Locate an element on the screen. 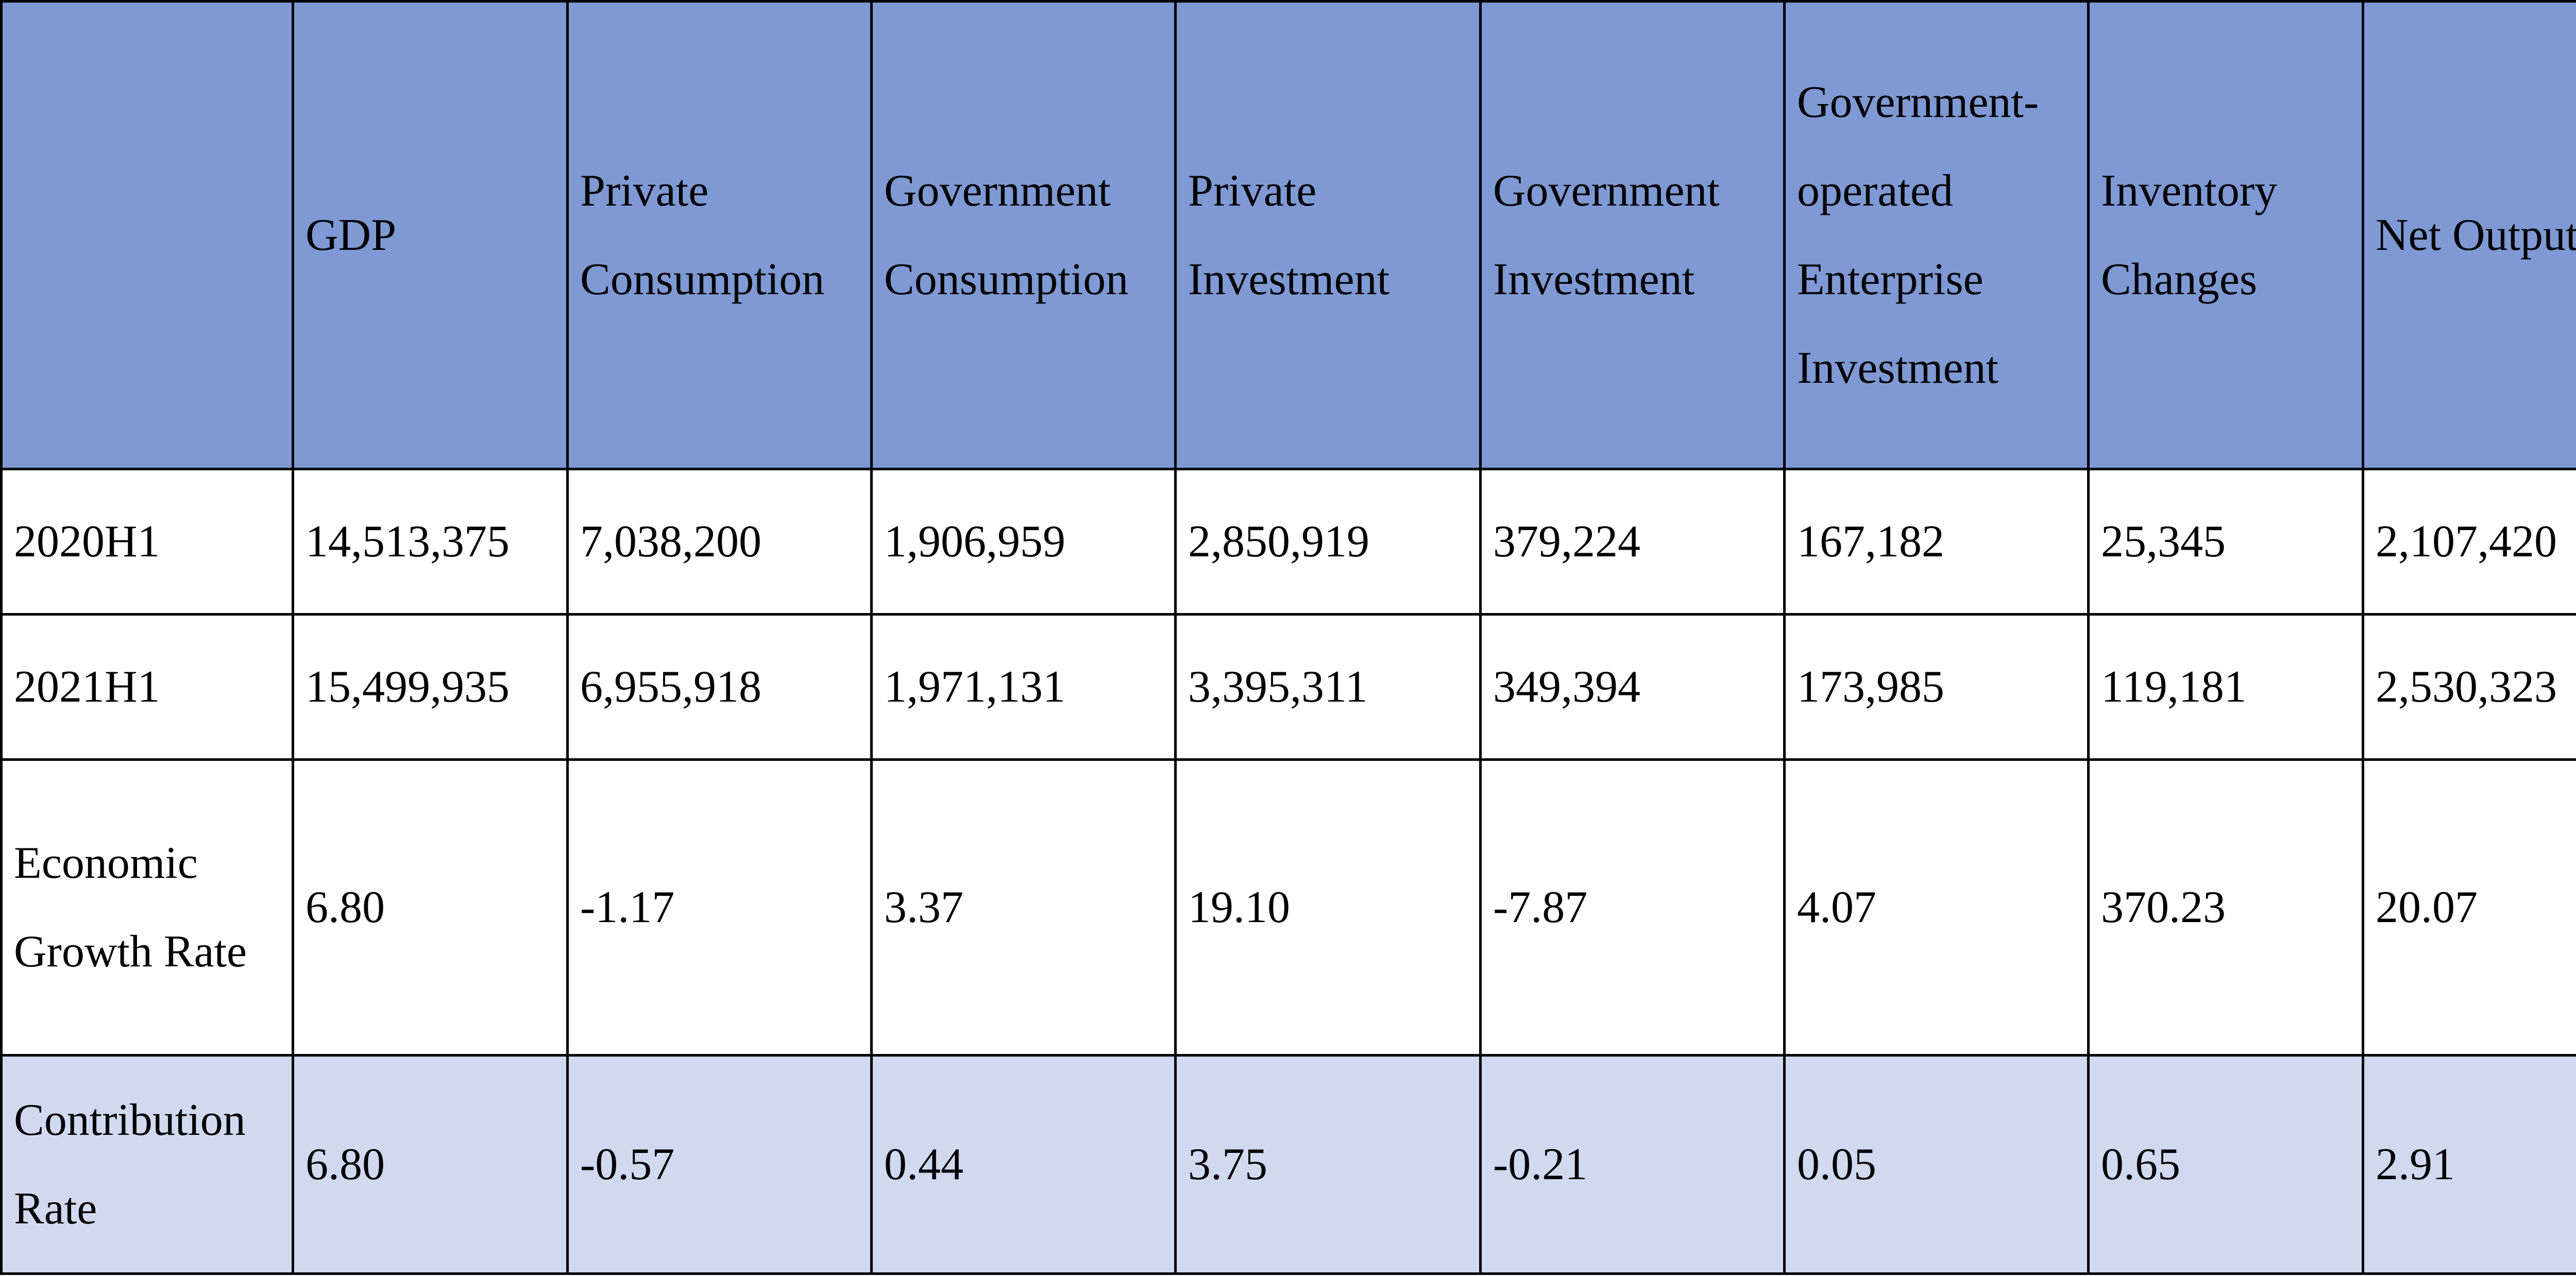  table-cell: 3.75 is located at coordinates (1328, 1164).